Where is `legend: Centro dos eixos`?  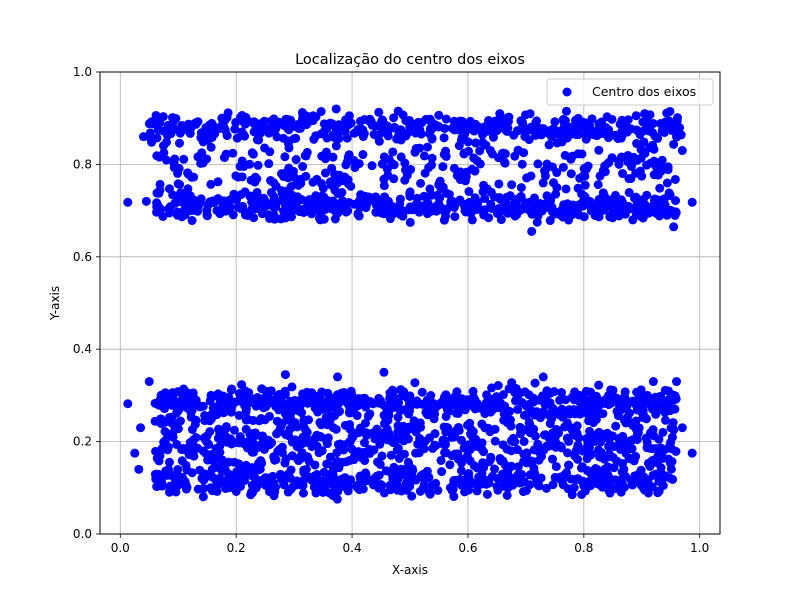
legend: Centro dos eixos is located at coordinates (630, 92).